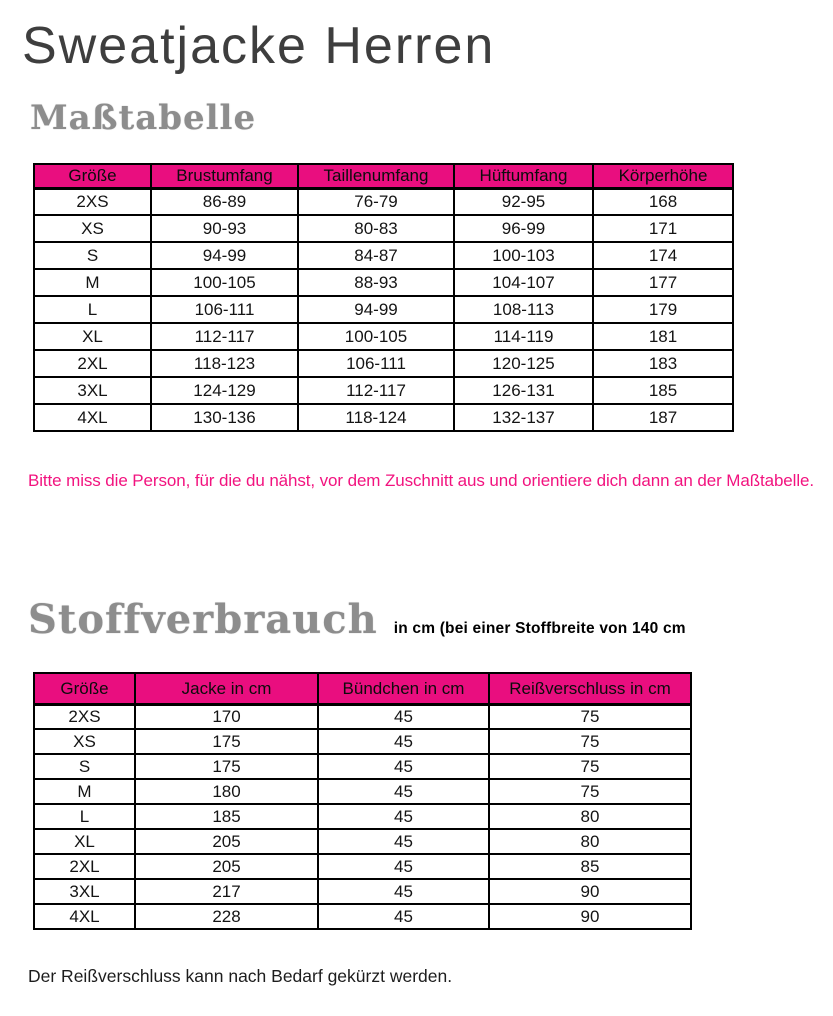 The width and height of the screenshot is (833, 1016). Describe the element at coordinates (92, 201) in the screenshot. I see `size-cell: 2XS` at that location.